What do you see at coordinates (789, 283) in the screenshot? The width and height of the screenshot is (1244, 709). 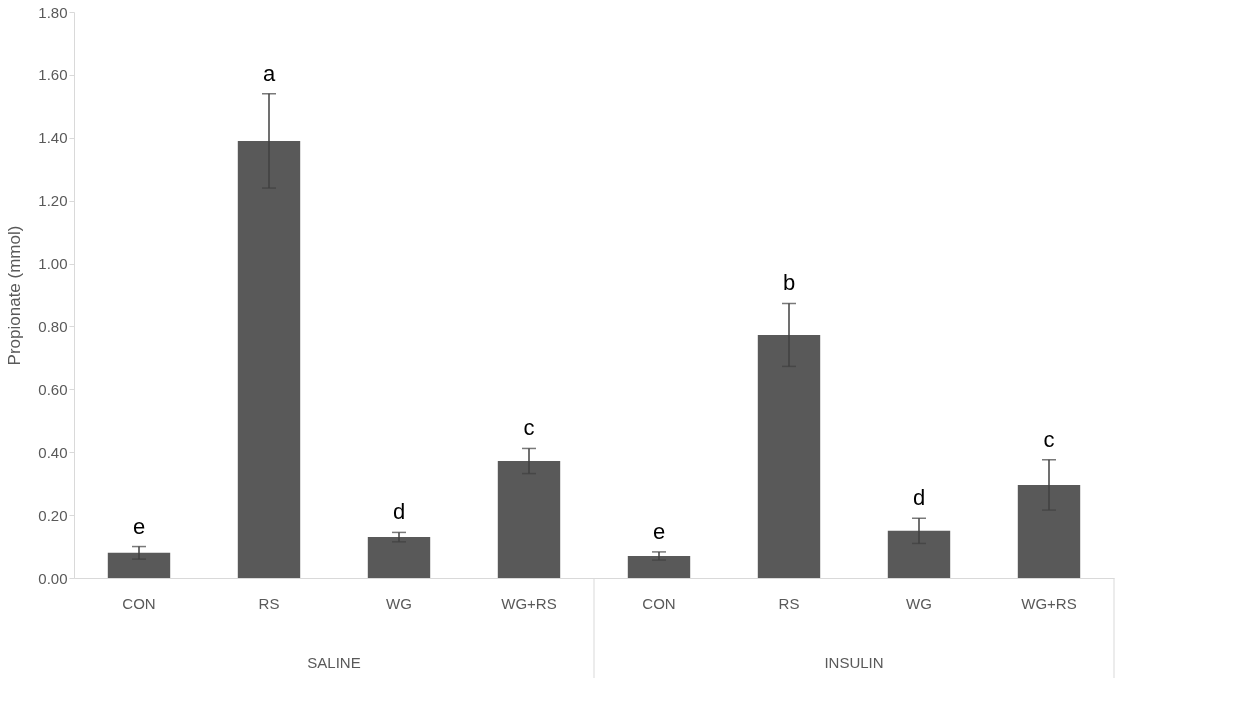 I see `data-label: b` at bounding box center [789, 283].